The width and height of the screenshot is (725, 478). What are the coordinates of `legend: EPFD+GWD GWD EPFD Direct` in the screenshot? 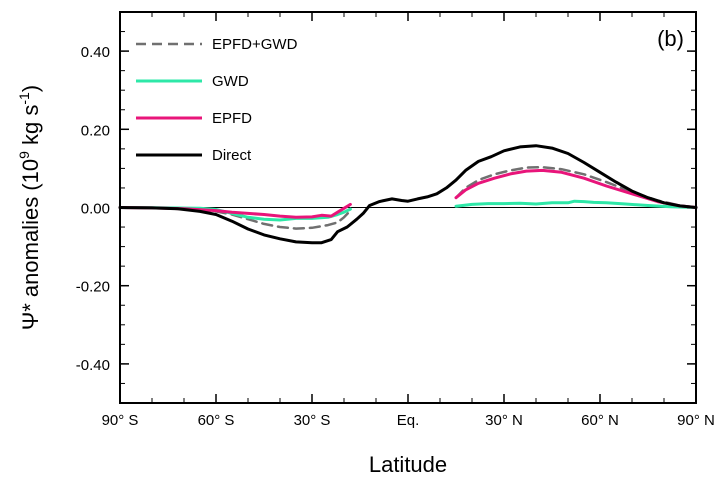 It's located at (217, 100).